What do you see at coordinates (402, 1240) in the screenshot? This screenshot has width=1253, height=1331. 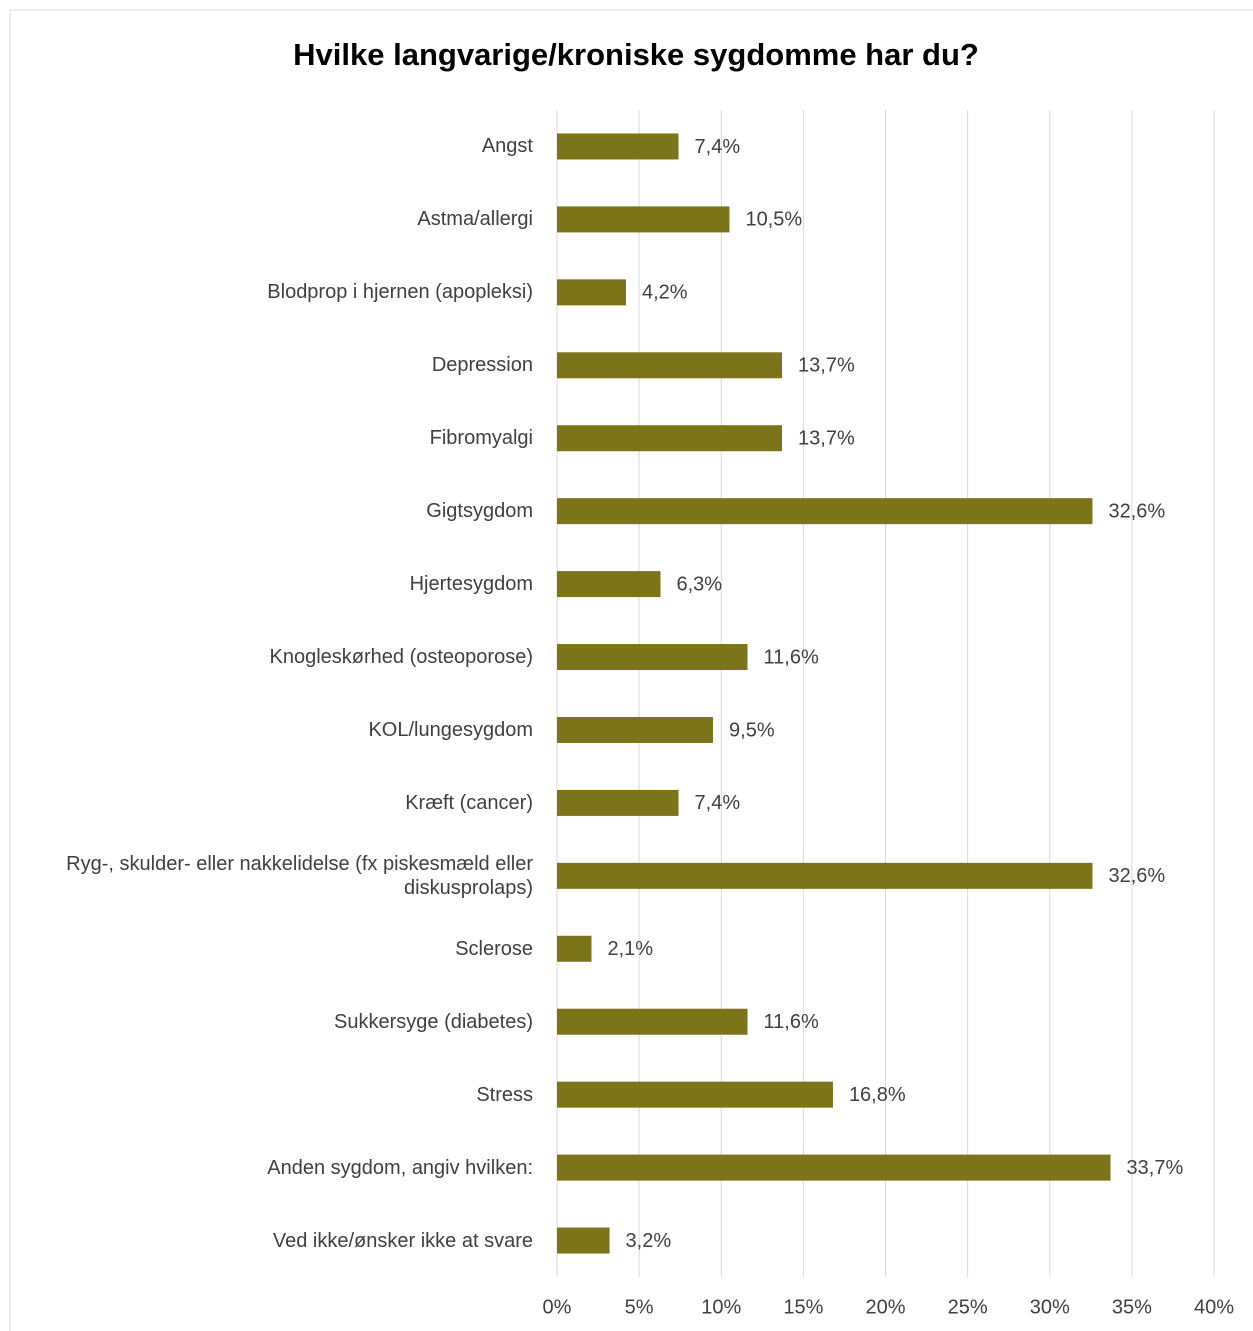 I see `y-tick-label: Ved ikke/ønsker ikke at svare` at bounding box center [402, 1240].